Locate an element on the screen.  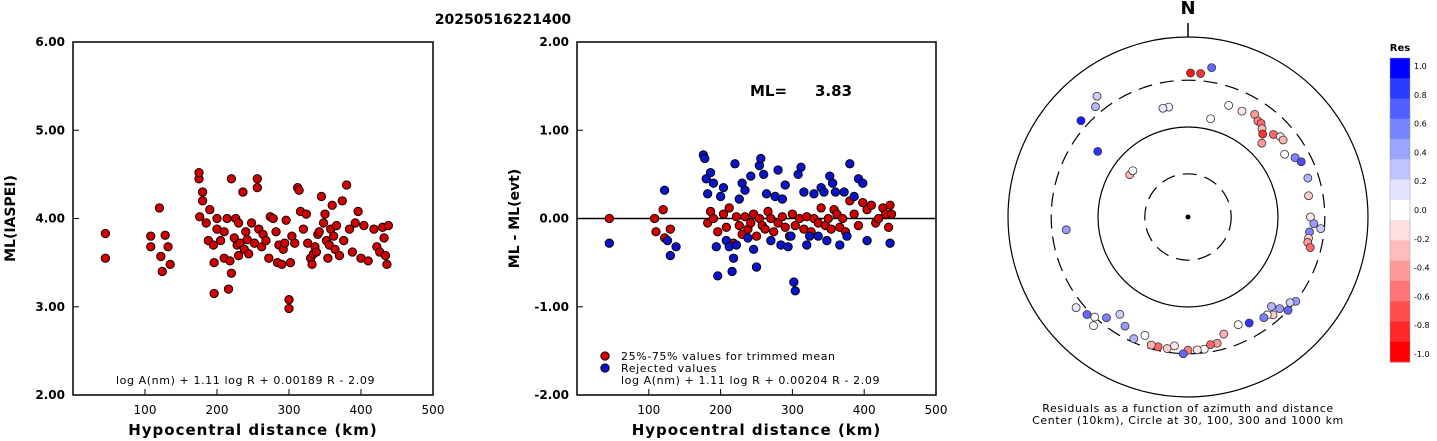
colorbar-tick-label: 0.0 is located at coordinates (1420, 210).